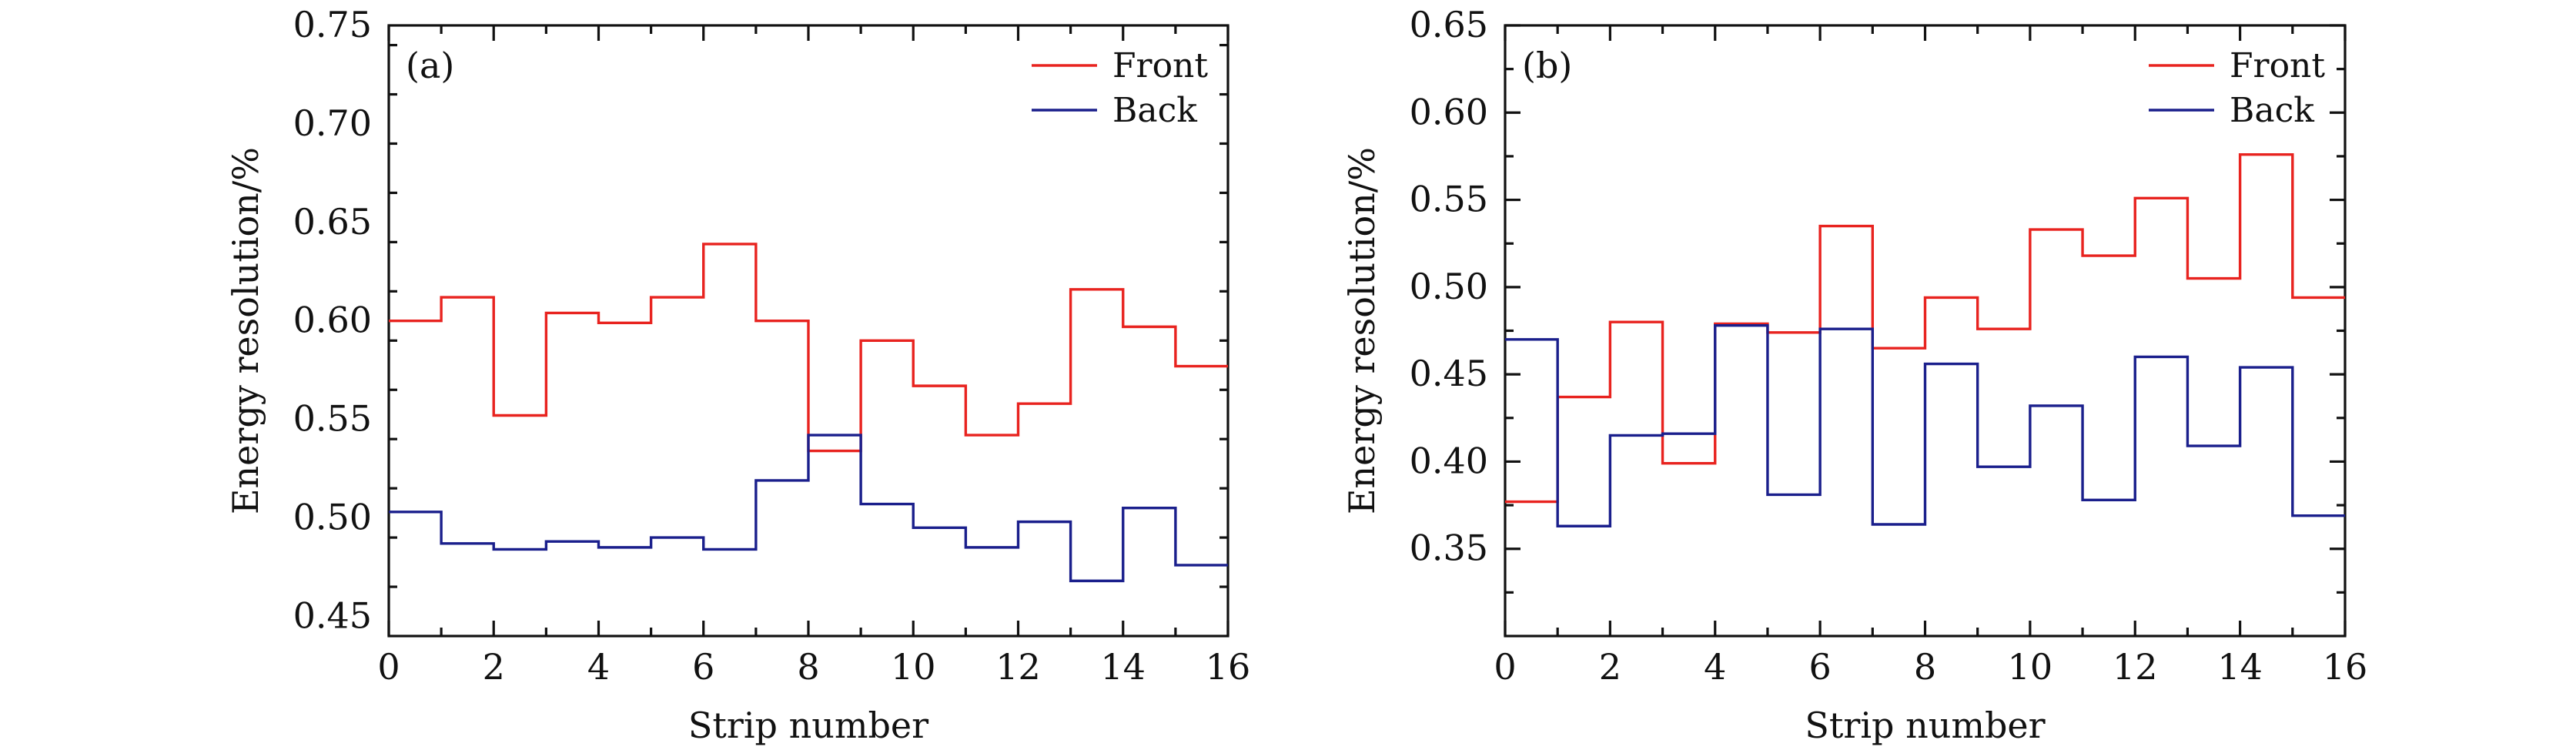 This screenshot has height=750, width=2576. Describe the element at coordinates (332, 123) in the screenshot. I see `y-tick-label: 0.70` at that location.